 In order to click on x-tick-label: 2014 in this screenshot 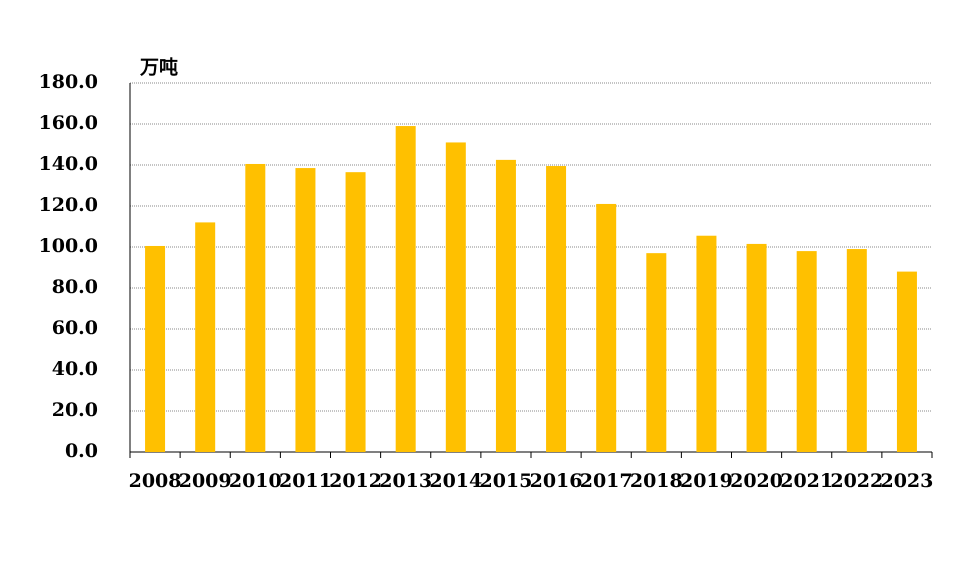, I will do `click(455, 481)`.